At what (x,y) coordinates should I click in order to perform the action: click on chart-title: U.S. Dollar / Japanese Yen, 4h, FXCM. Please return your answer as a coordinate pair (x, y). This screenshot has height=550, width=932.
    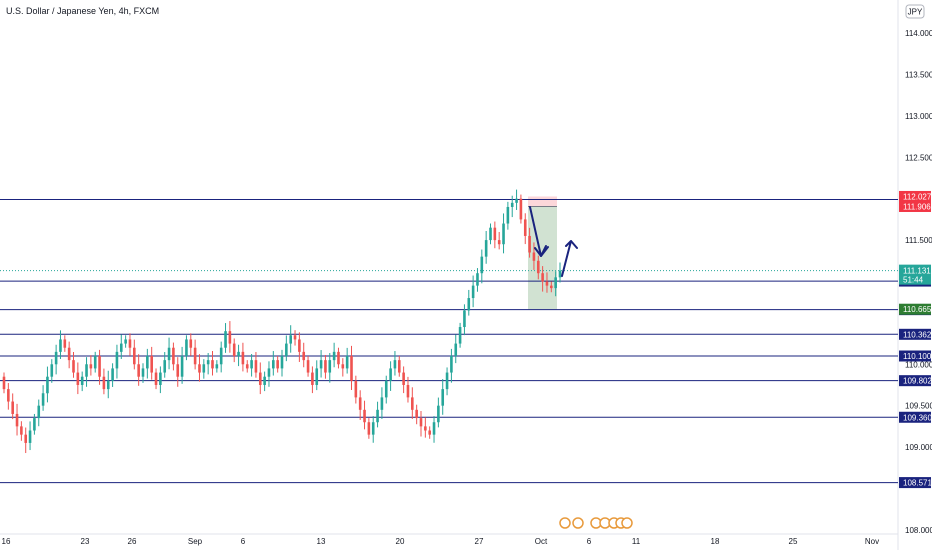
    Looking at the image, I should click on (82, 11).